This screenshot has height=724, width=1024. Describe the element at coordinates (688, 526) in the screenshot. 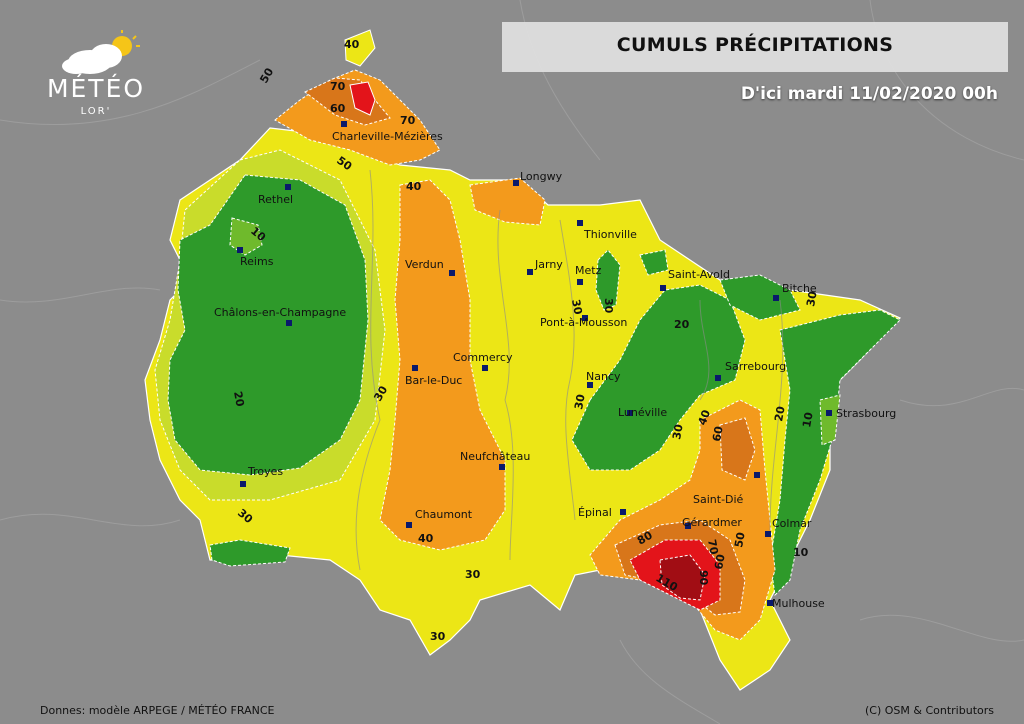

I see `city-marker-gerardmer` at that location.